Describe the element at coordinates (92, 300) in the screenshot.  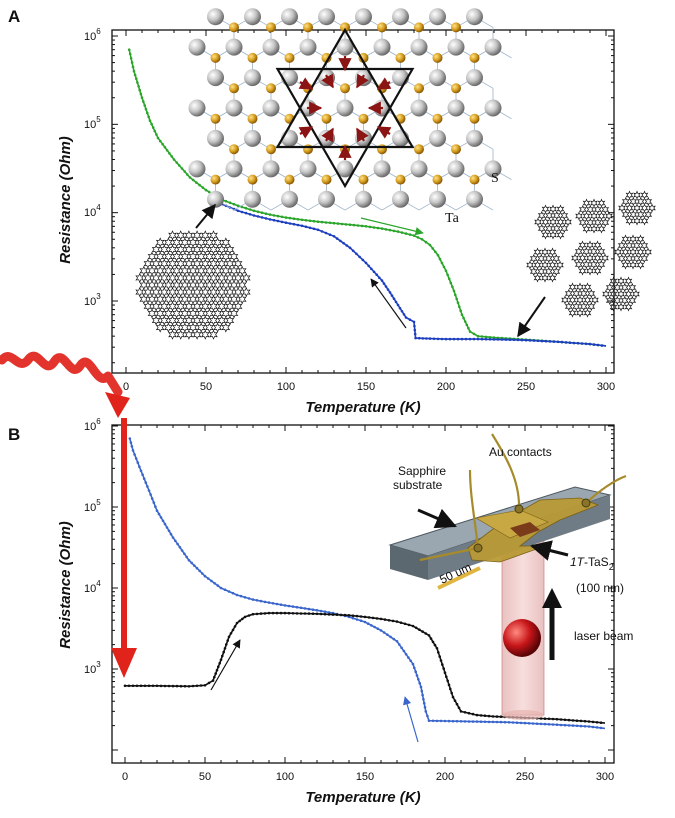
I see `panel-a-ytick-1e3: 10³` at that location.